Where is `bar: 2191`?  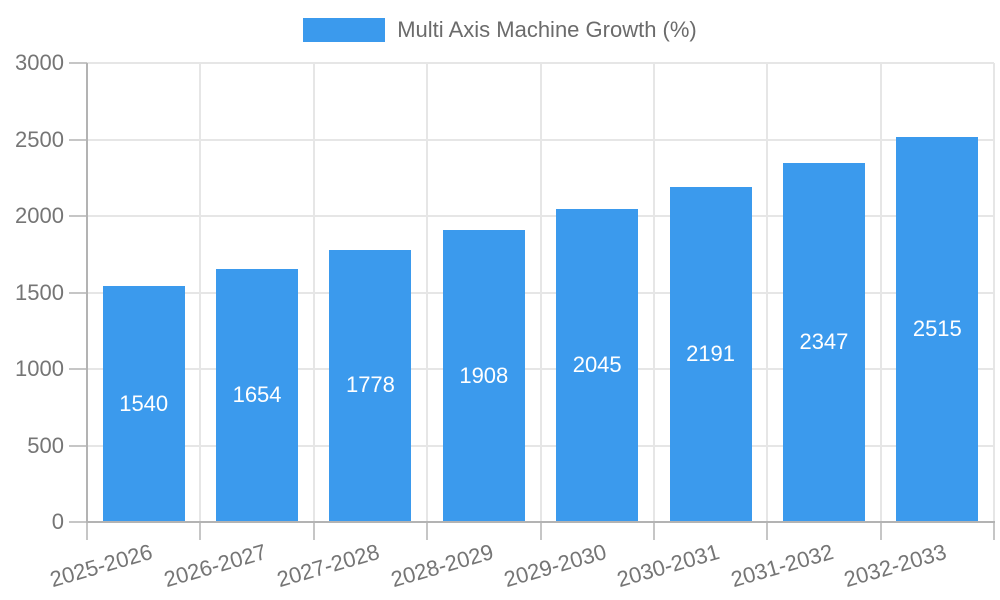 bar: 2191 is located at coordinates (710, 353).